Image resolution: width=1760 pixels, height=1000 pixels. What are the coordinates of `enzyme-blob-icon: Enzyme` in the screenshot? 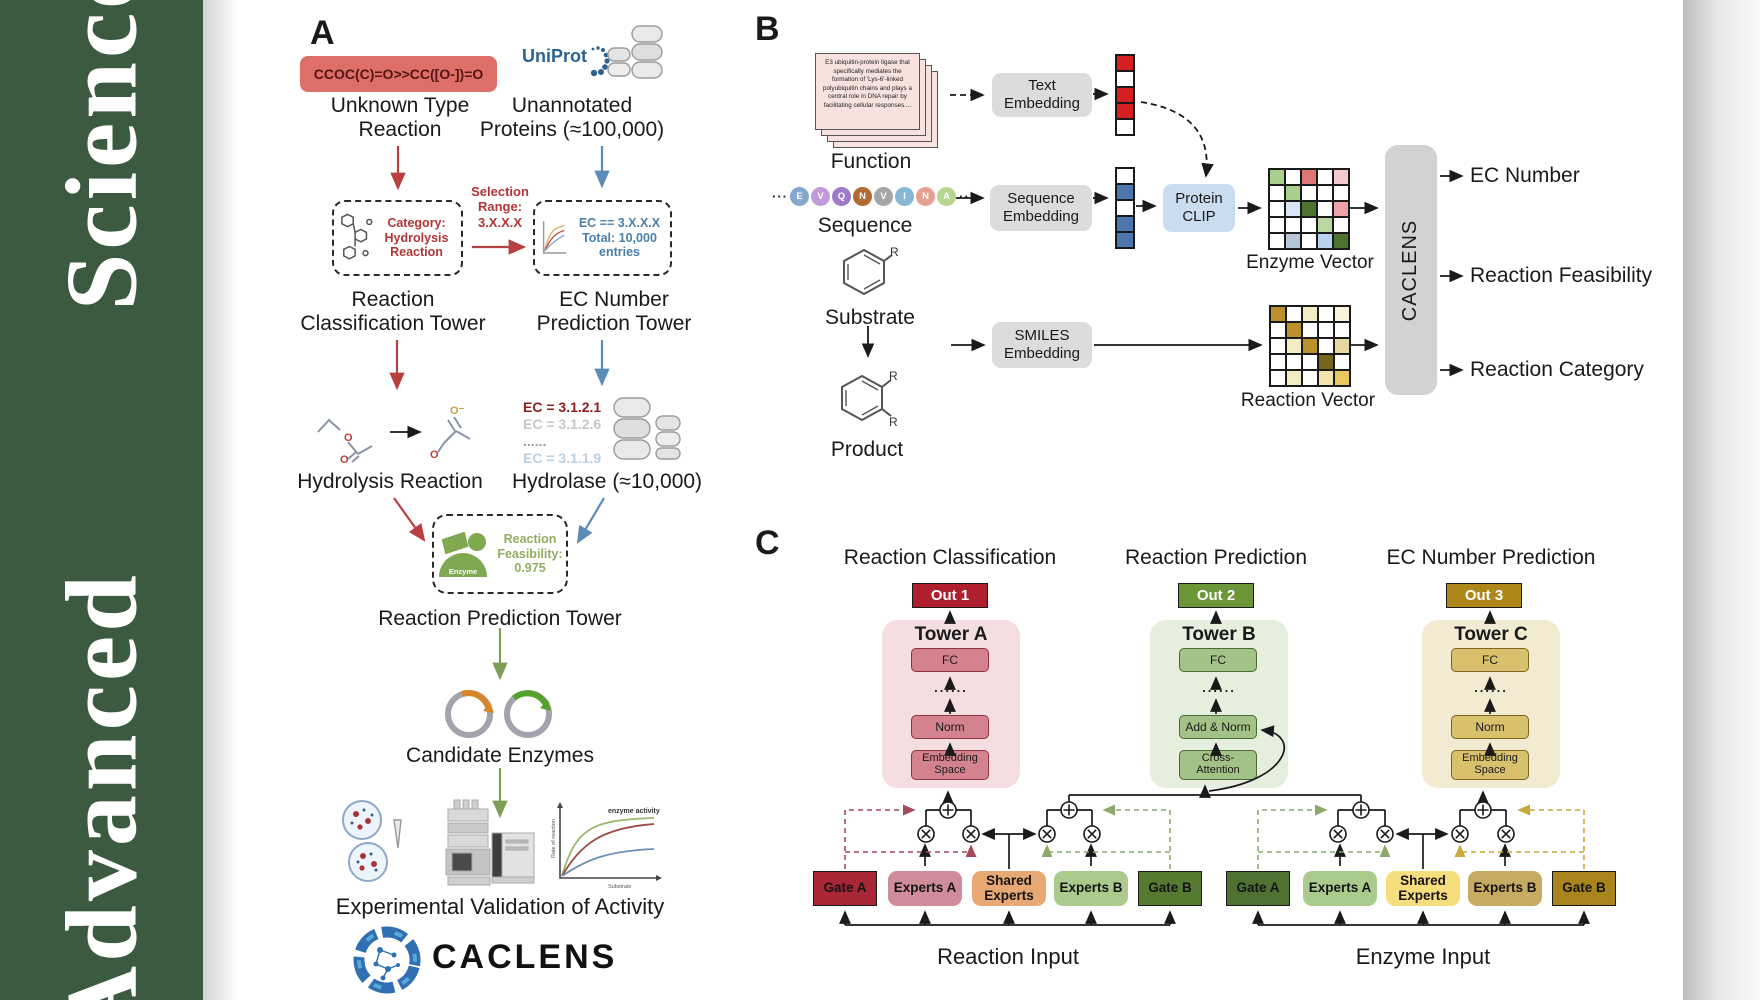 It's located at (463, 553).